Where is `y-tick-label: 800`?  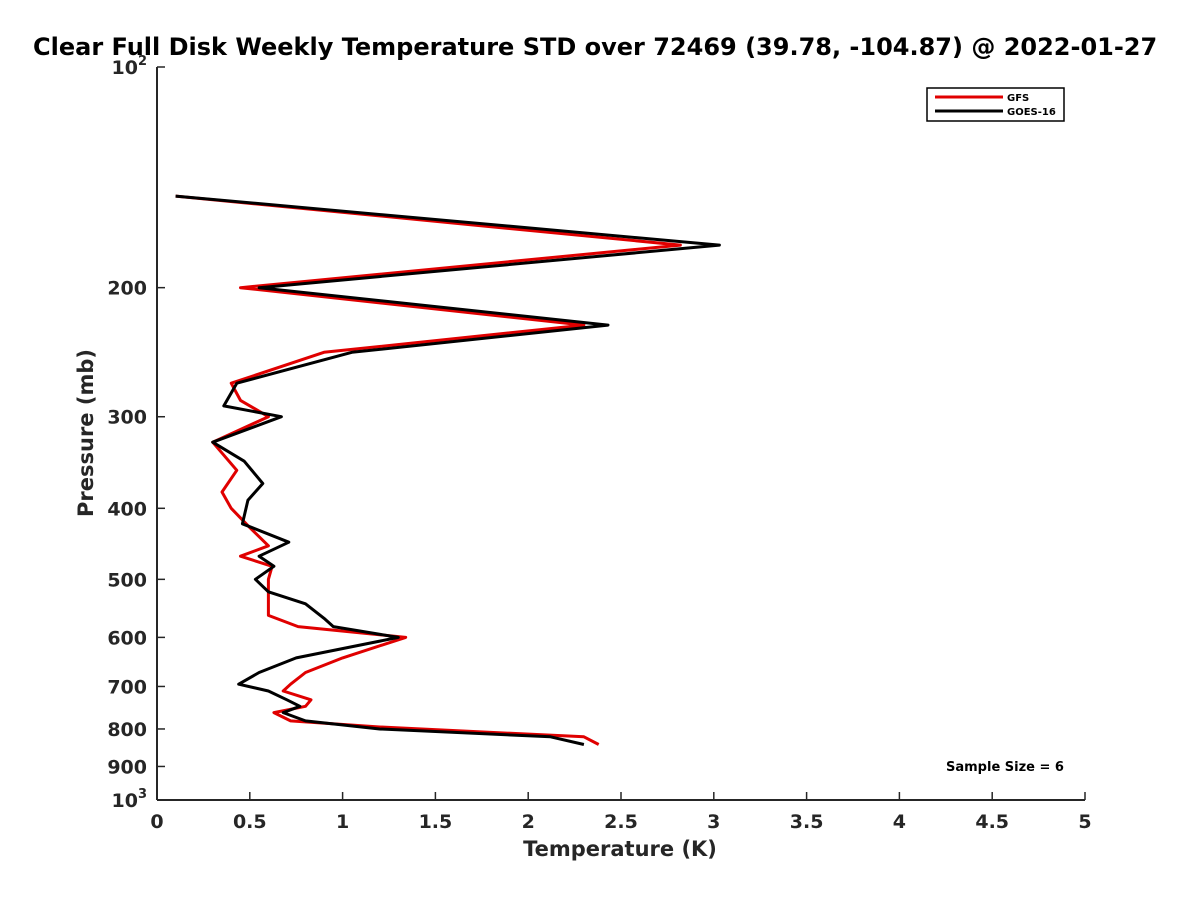 y-tick-label: 800 is located at coordinates (127, 730).